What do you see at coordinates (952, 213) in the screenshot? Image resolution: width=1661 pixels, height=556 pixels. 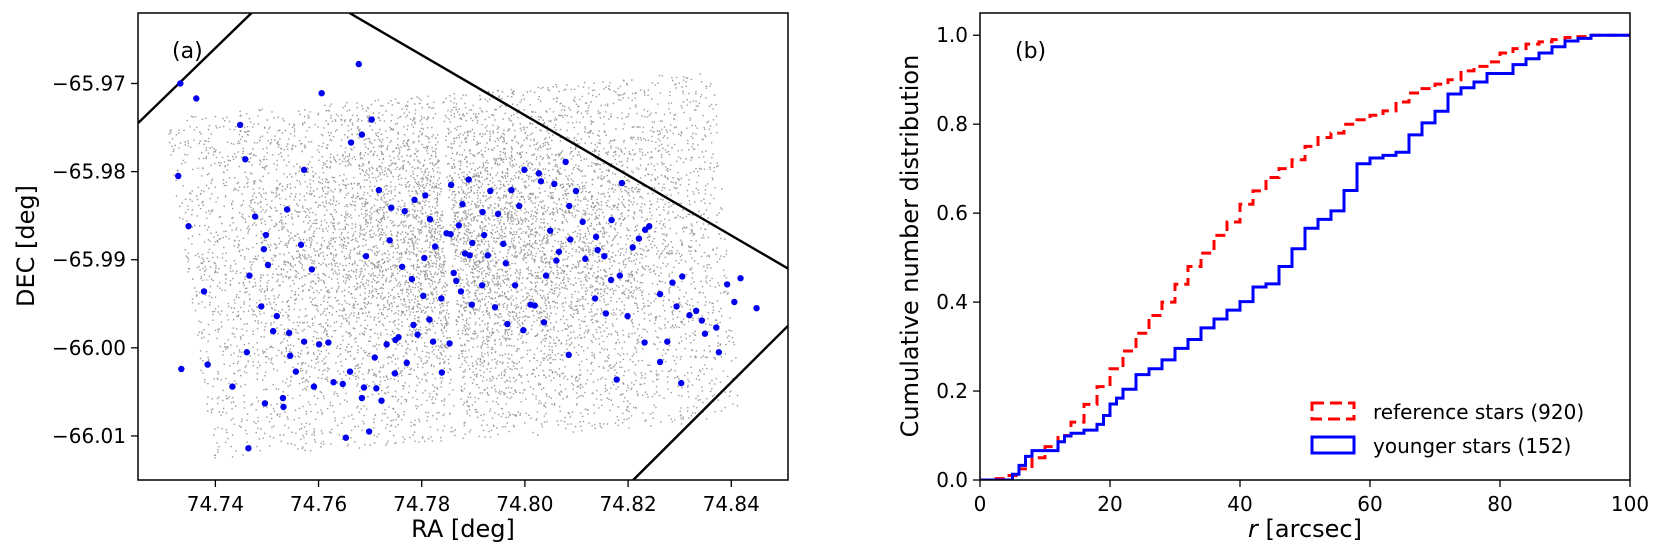 I see `panel-b-ytick-label: 0.6` at bounding box center [952, 213].